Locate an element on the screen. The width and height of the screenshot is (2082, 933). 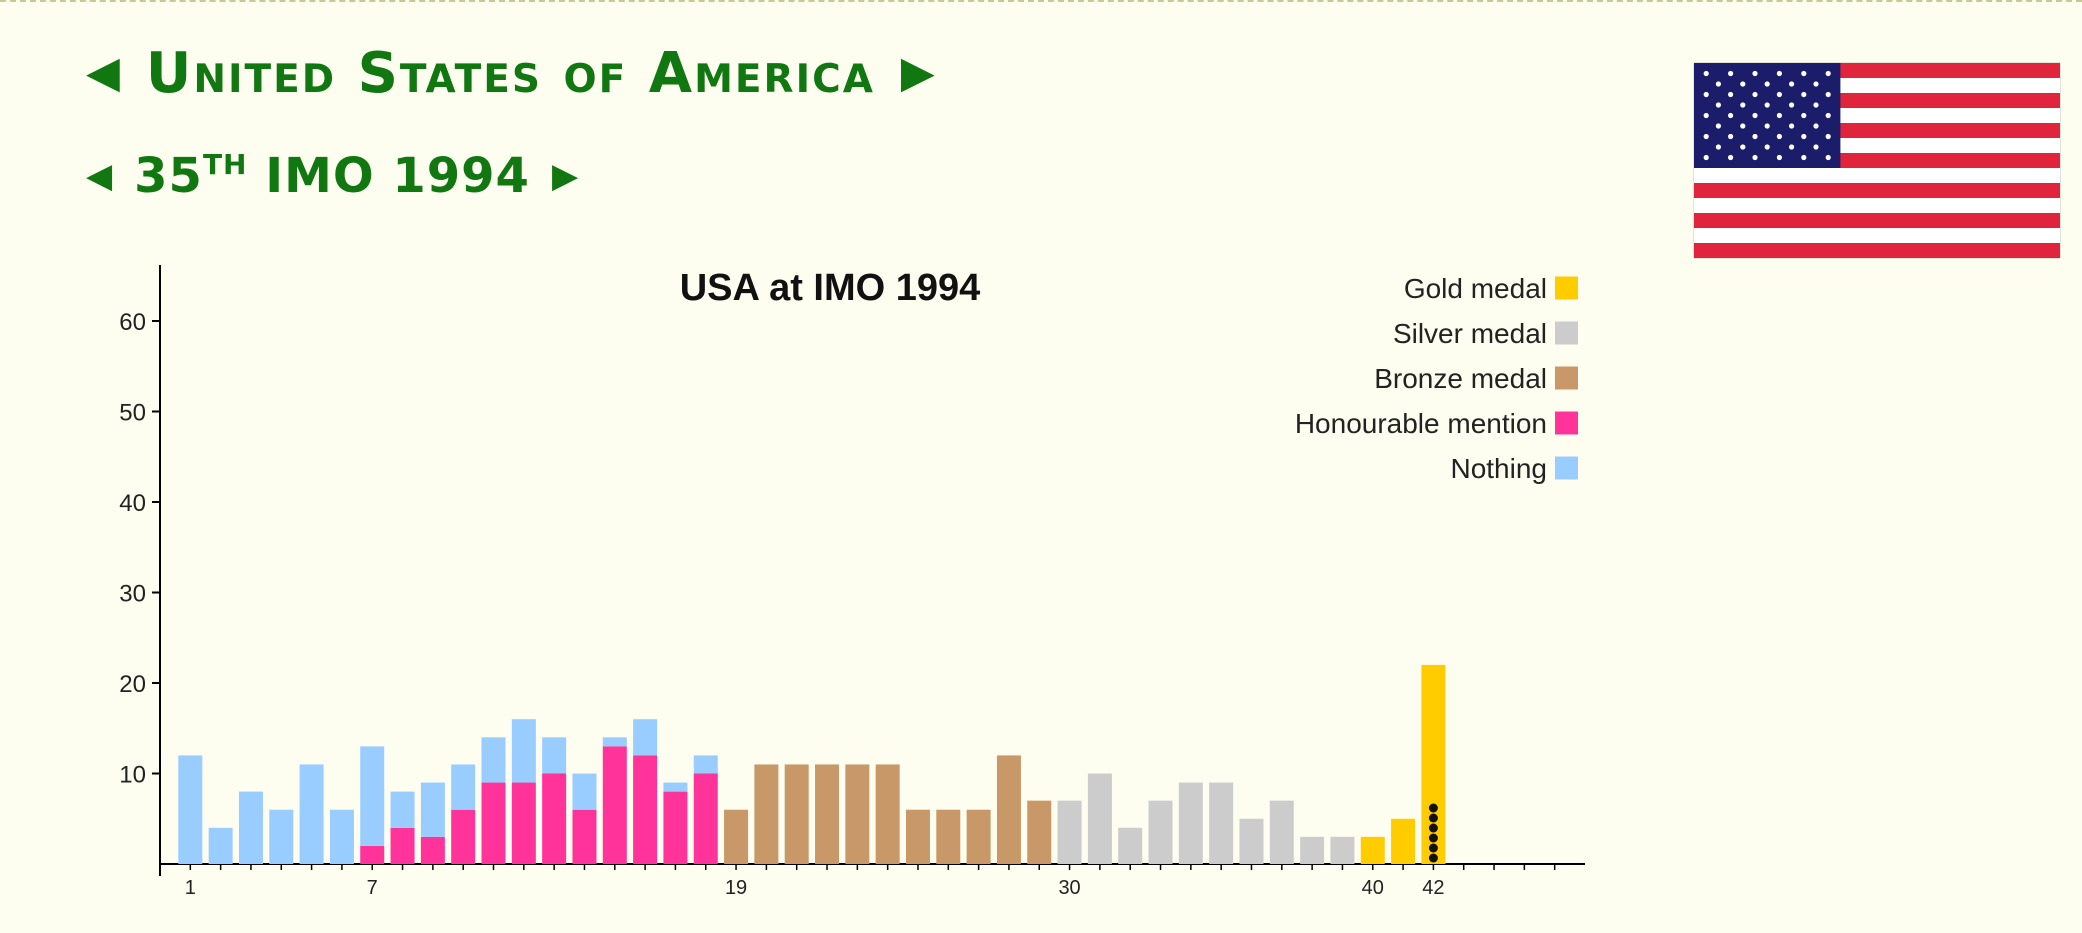
event-header: ◀ 35TH IMO 1994 ▶ is located at coordinates (332, 176).